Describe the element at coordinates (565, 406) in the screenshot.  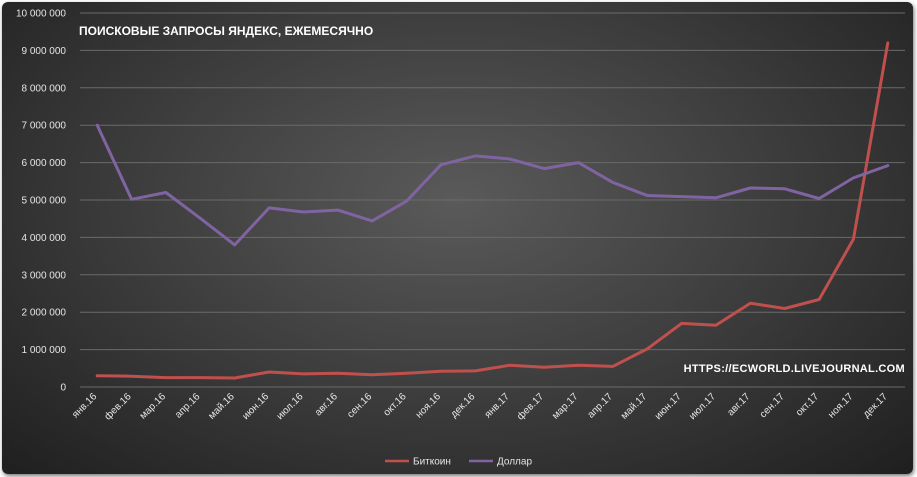
I see `x-tick-label: мар.17` at that location.